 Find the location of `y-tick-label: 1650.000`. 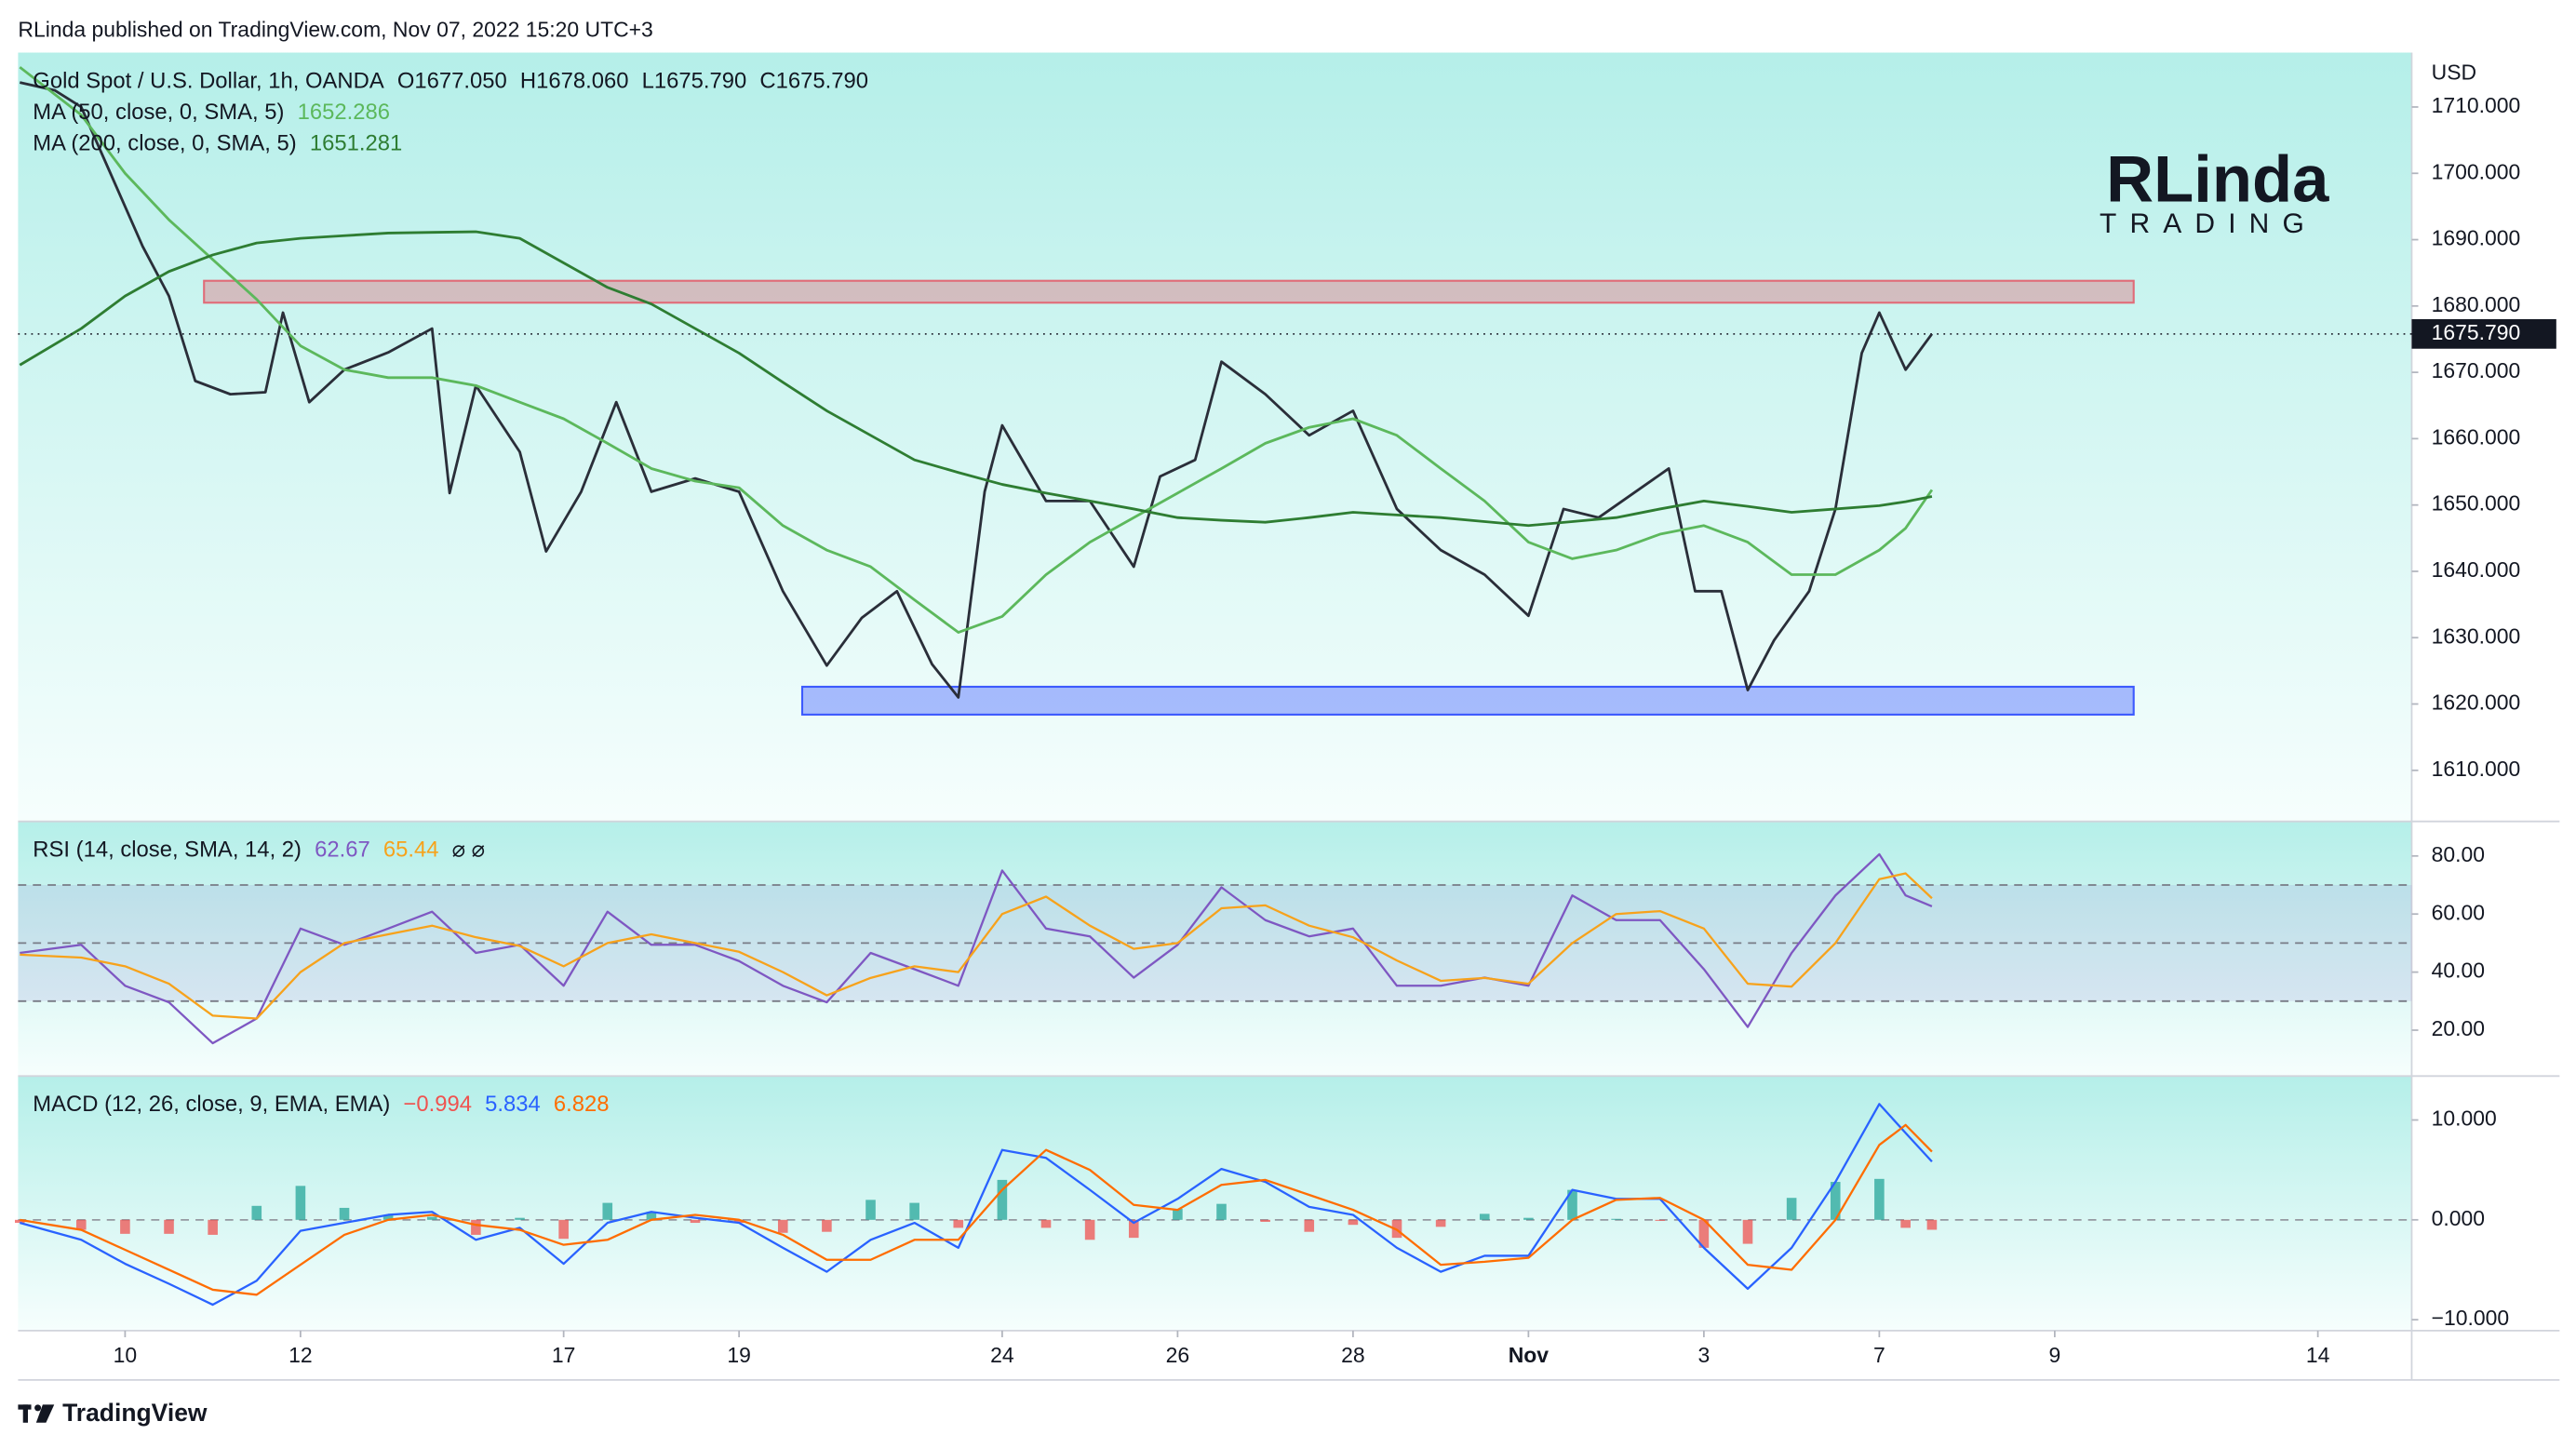

y-tick-label: 1650.000 is located at coordinates (2476, 503).